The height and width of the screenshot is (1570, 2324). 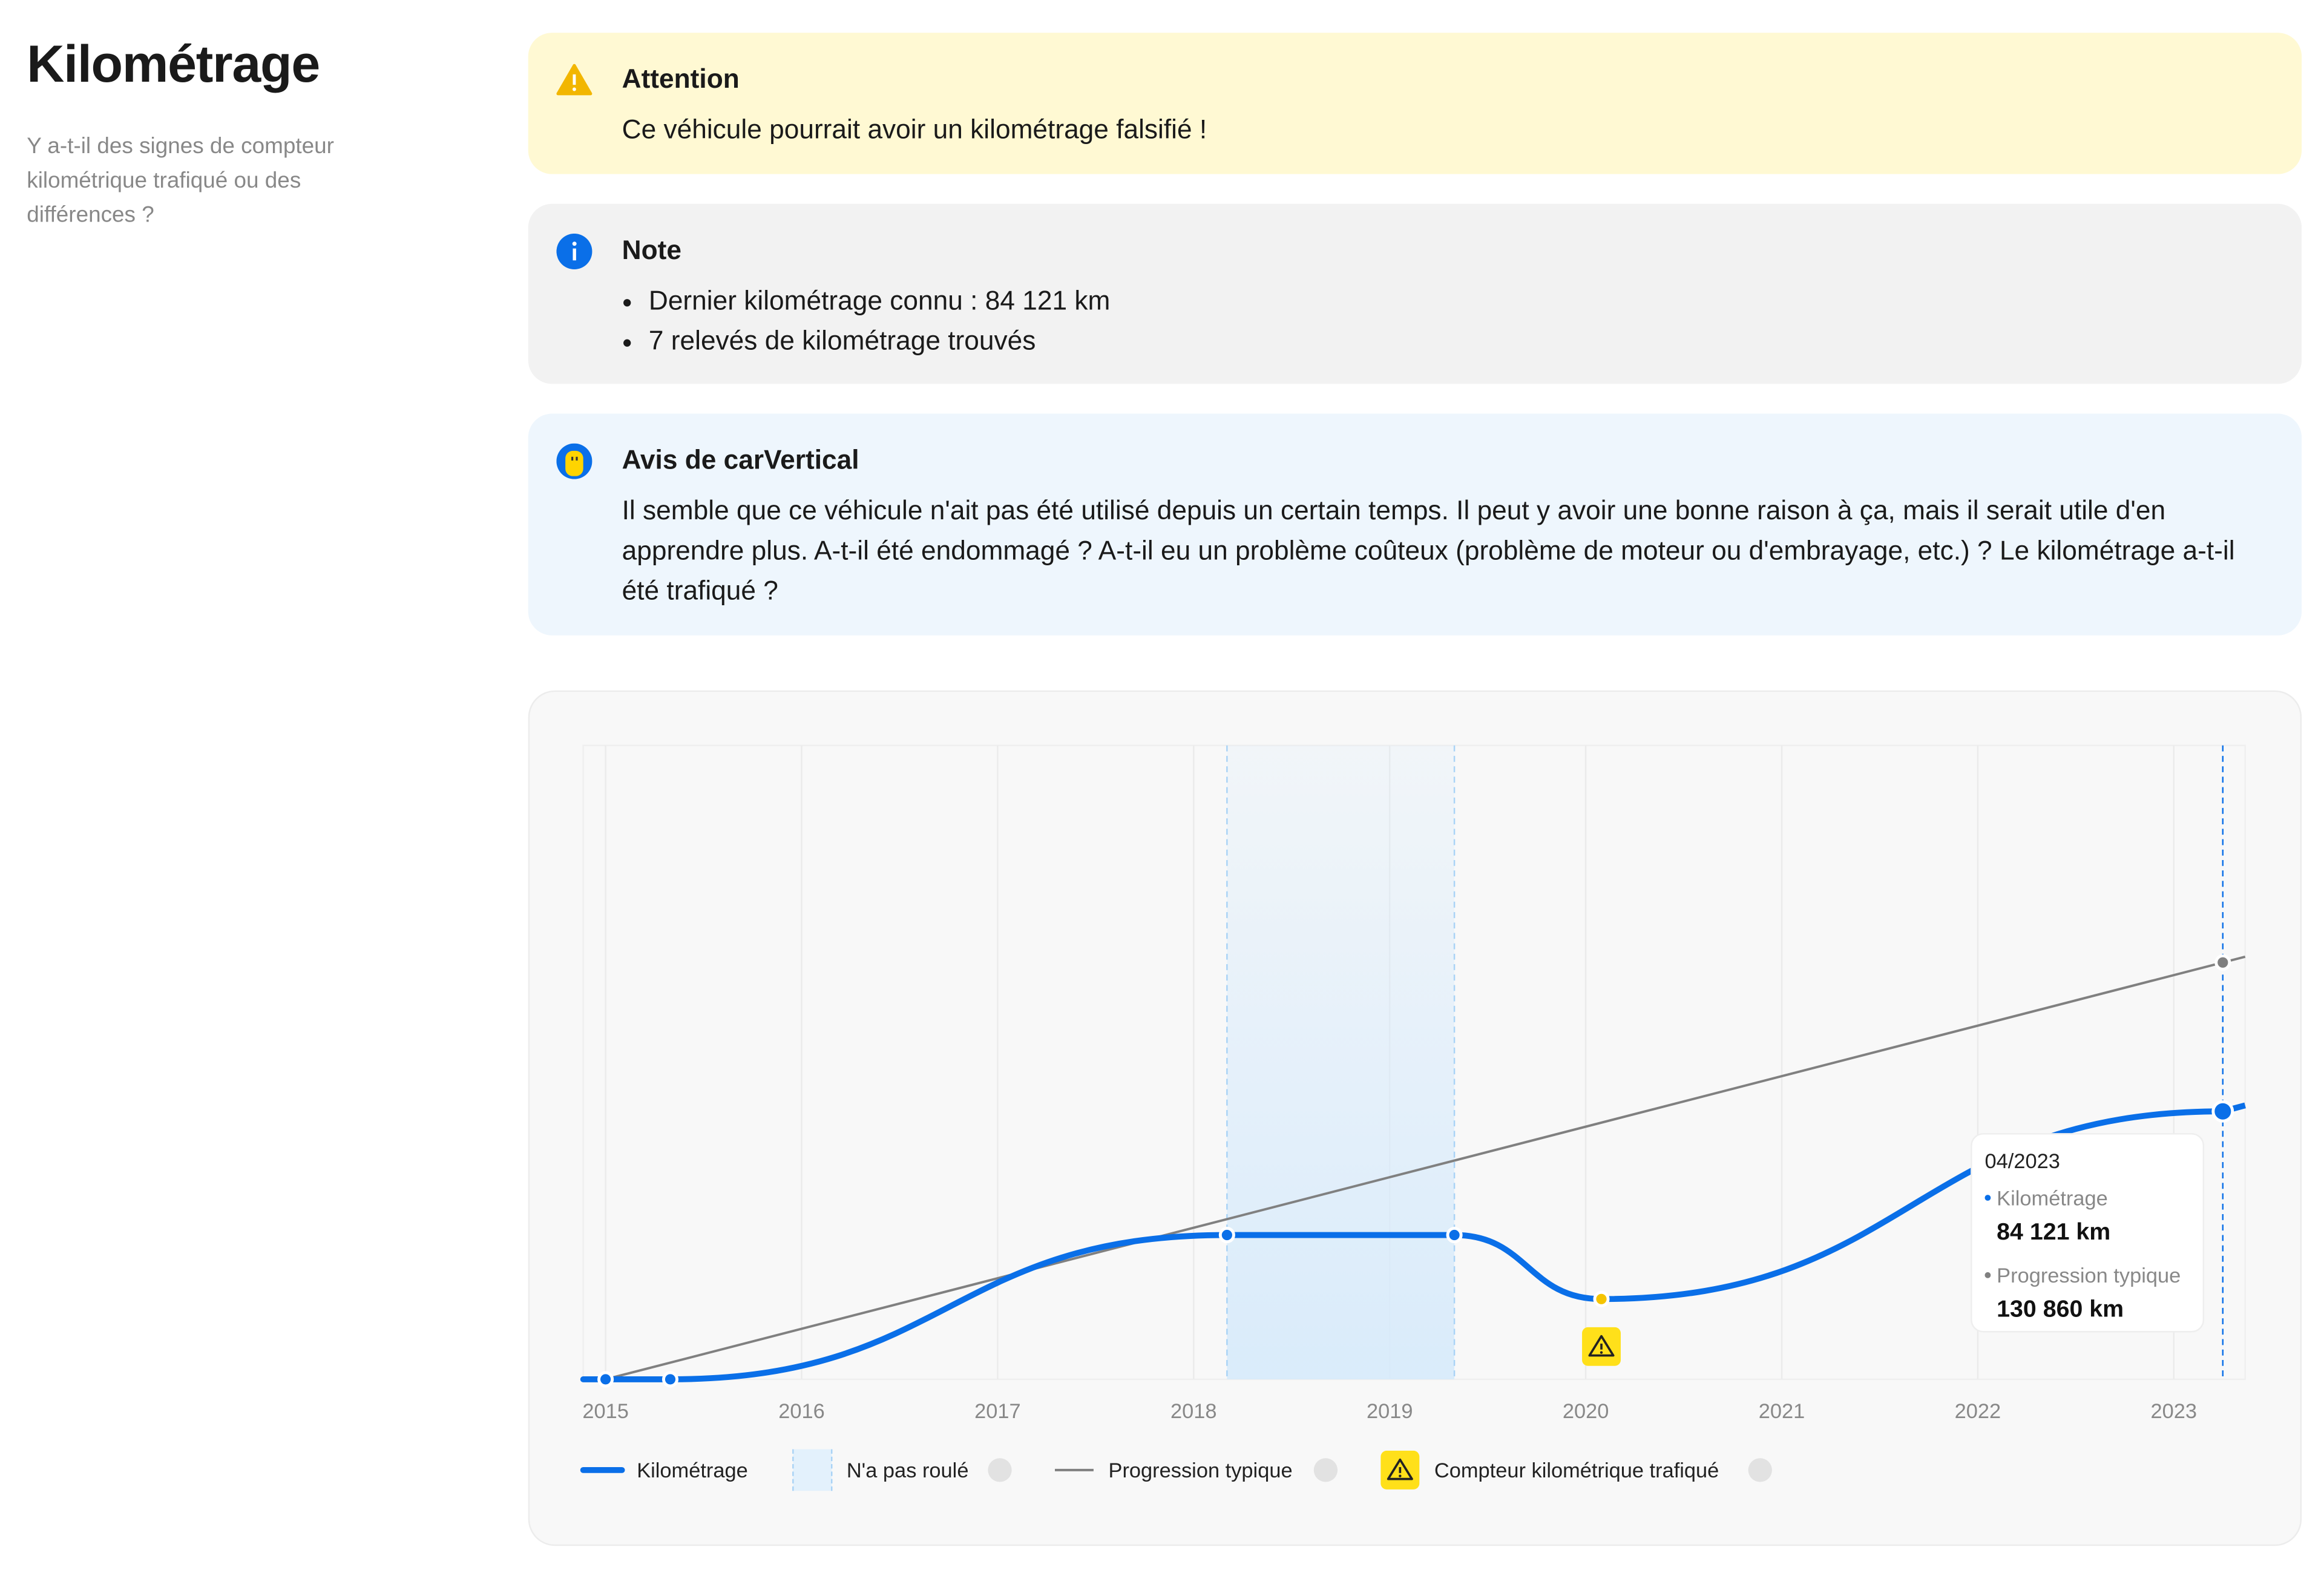 What do you see at coordinates (2053, 1231) in the screenshot?
I see `tooltip-value: 84 121 km` at bounding box center [2053, 1231].